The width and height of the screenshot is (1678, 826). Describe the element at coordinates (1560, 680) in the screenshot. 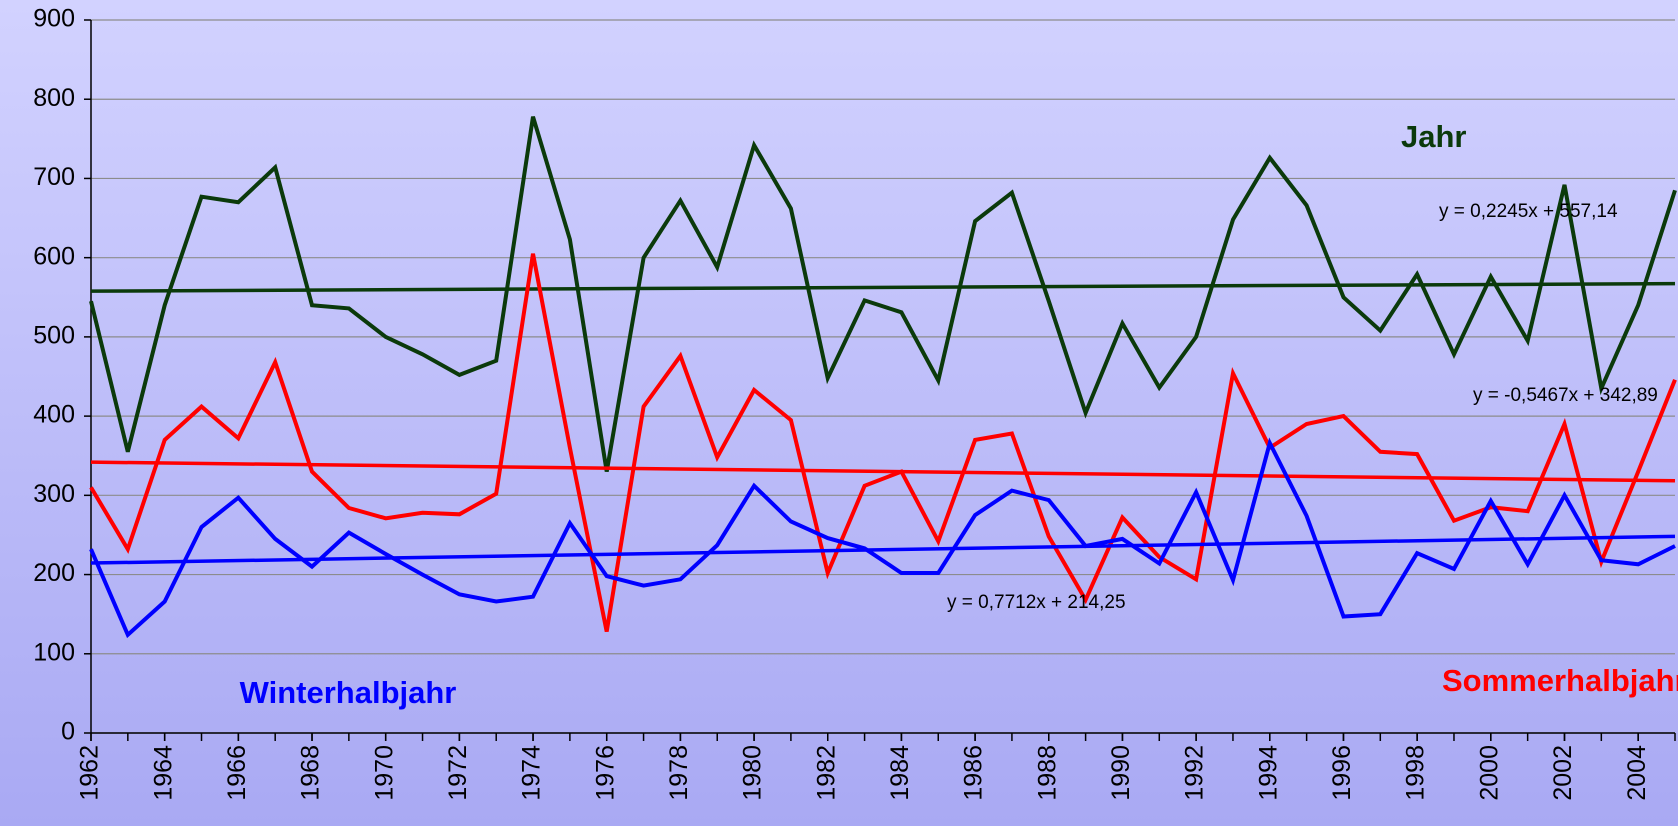

I see `series-label: Sommerhalbjahr` at that location.